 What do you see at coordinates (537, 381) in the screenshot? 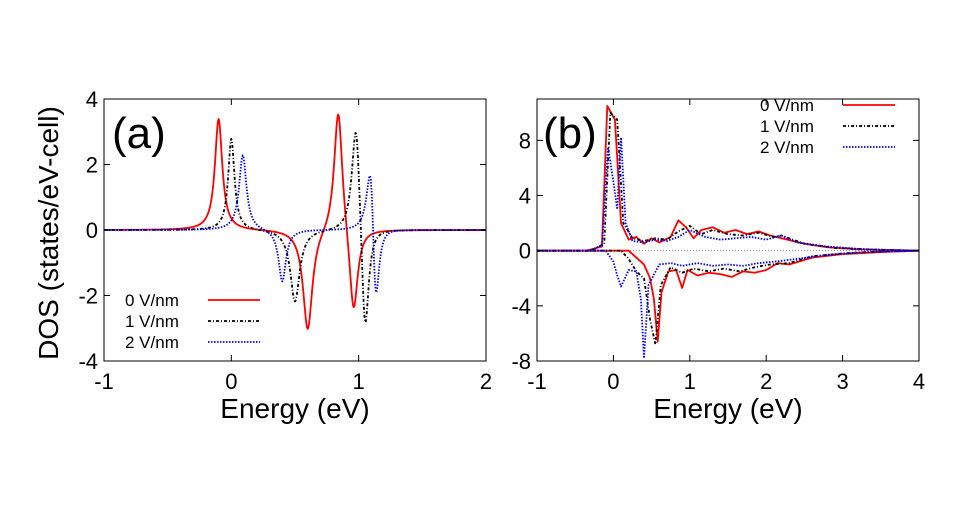
I see `panel-b-x-tick-label: -1` at bounding box center [537, 381].